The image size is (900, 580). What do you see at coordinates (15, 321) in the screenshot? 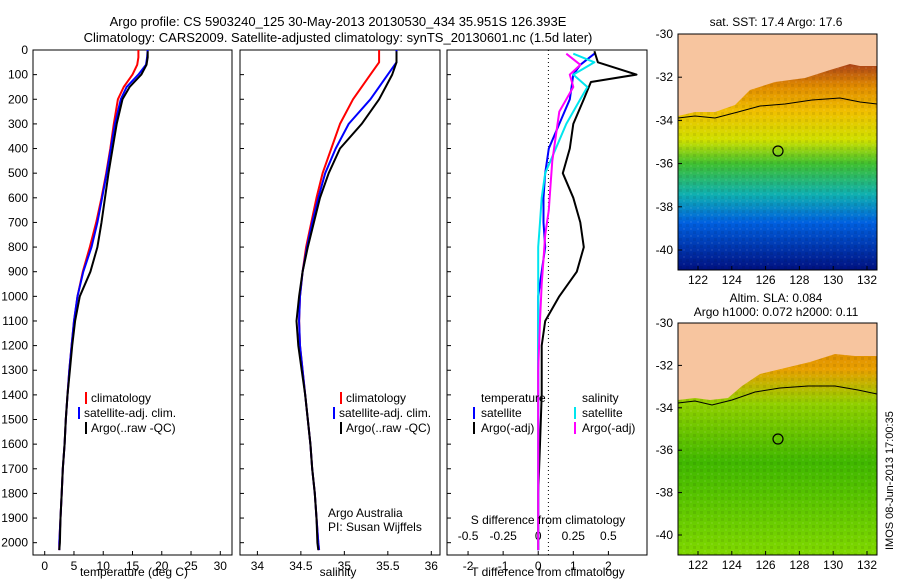
I see `y-tick-label: 1100` at bounding box center [15, 321].